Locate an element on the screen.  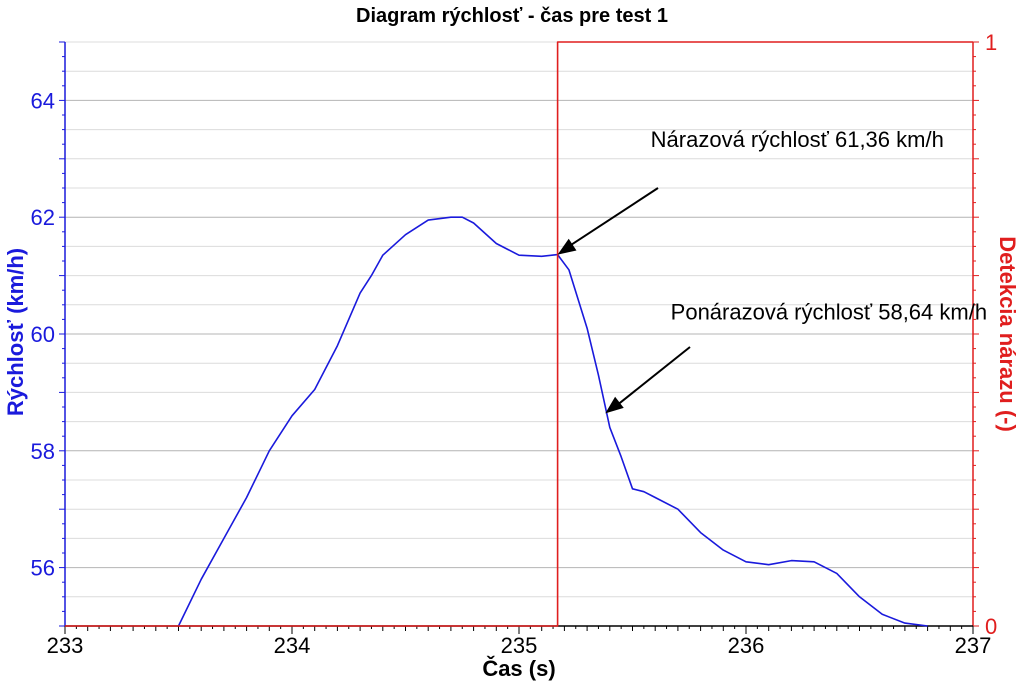
y-tick-label: 64 is located at coordinates (43, 100).